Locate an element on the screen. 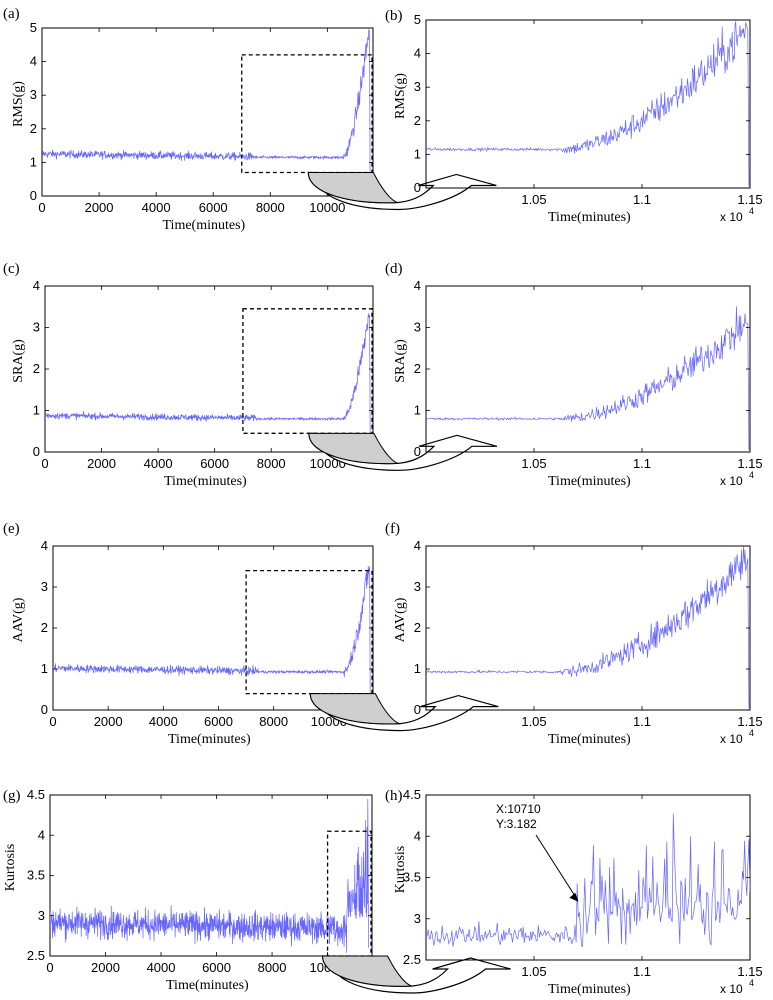 The image size is (773, 1000). panel-label: (f) is located at coordinates (392, 529).